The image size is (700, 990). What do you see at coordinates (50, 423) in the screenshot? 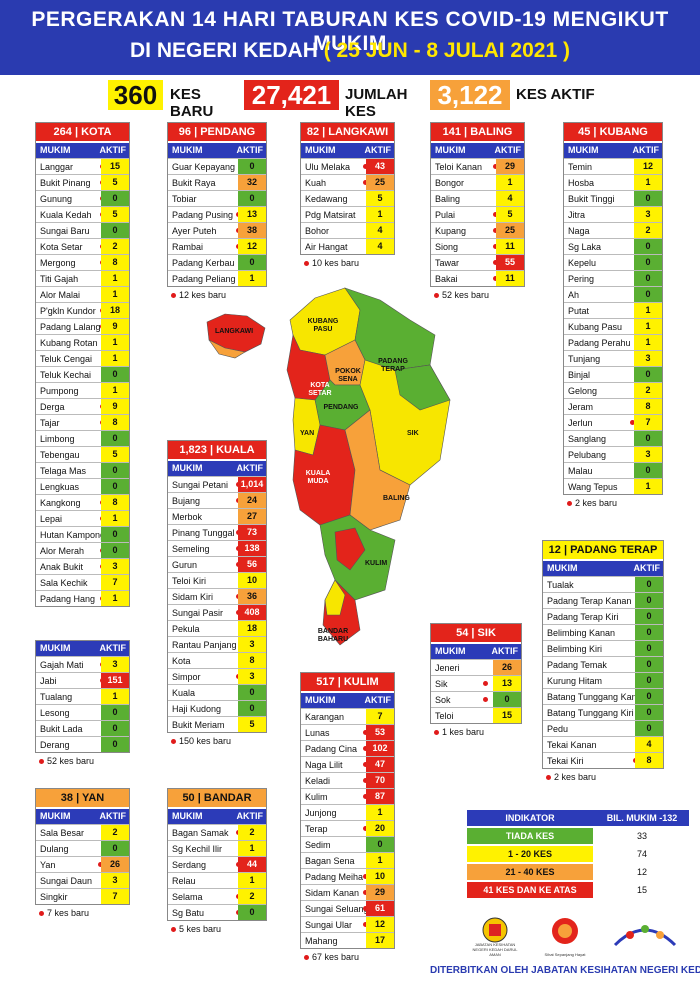
I see `mukim-name: Tajar` at bounding box center [50, 423].